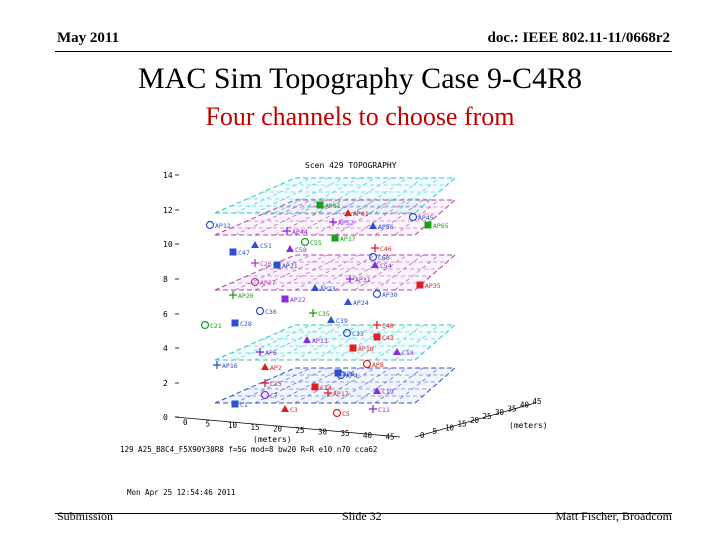 This screenshot has width=720, height=540. I want to click on node-label: C43, so click(388, 338).